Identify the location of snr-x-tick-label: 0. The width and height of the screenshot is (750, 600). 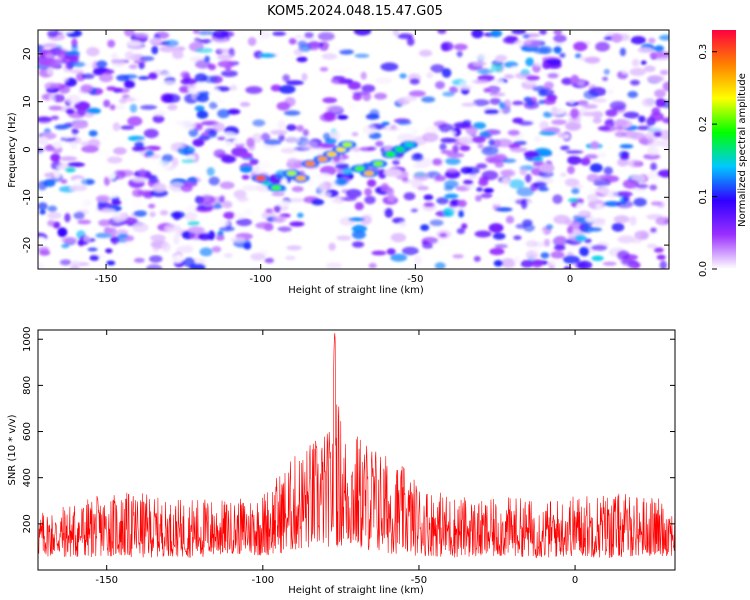
(575, 580).